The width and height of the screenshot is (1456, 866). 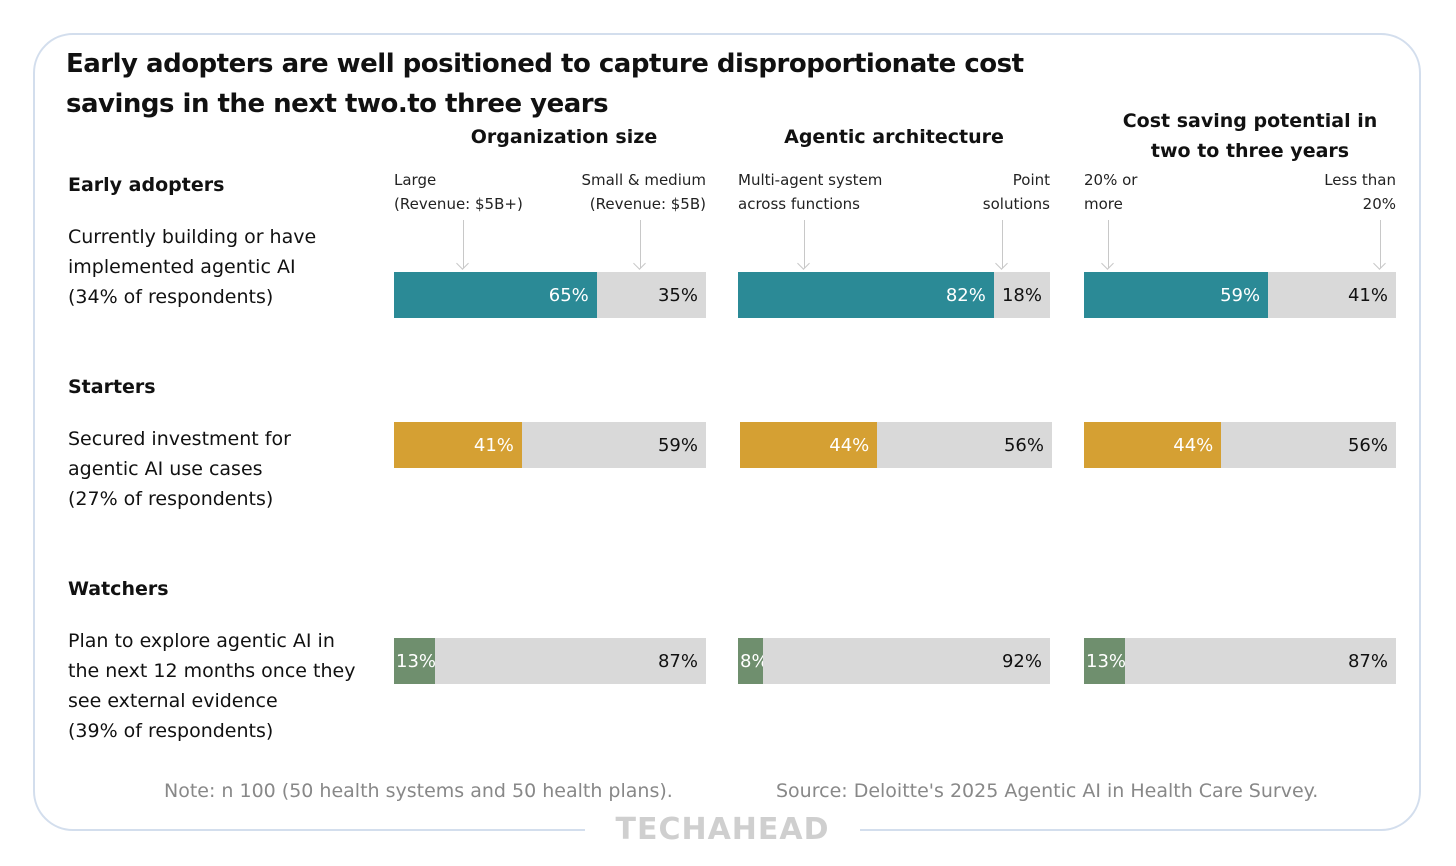 What do you see at coordinates (192, 237) in the screenshot?
I see `desc-line: Currently building or have` at bounding box center [192, 237].